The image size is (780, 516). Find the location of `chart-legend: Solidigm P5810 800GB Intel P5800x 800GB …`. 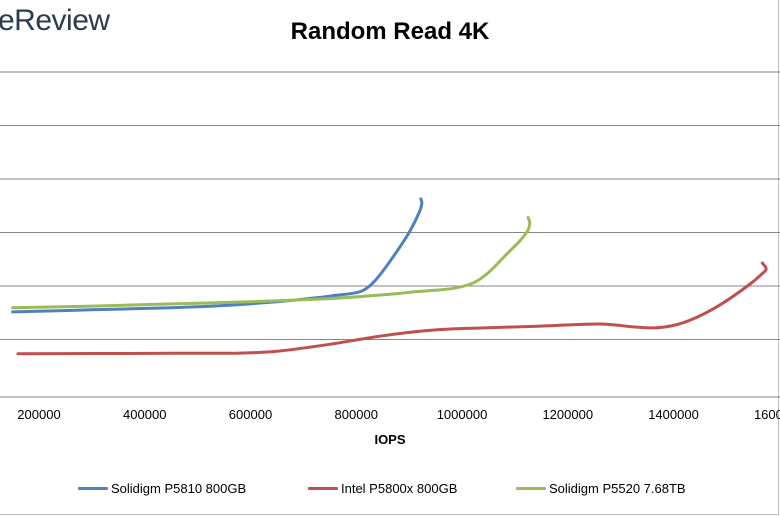

chart-legend: Solidigm P5810 800GB Intel P5800x 800GB … is located at coordinates (390, 491).